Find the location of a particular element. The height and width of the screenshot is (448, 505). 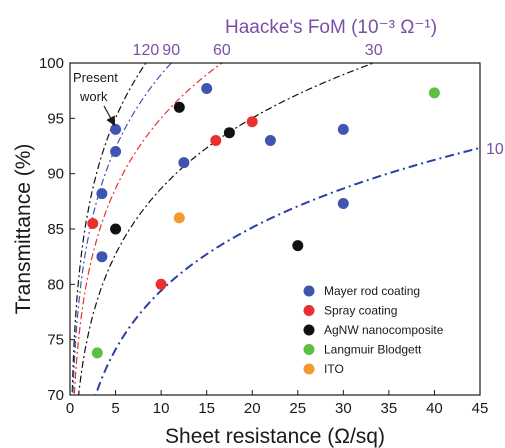

y-tick-label: 85 is located at coordinates (55, 229).